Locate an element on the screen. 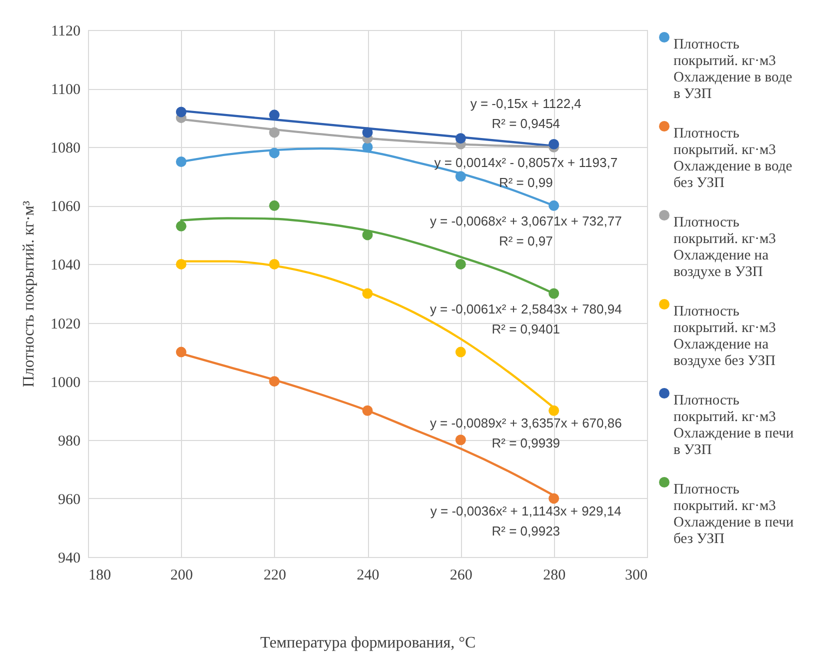  y-tick-label: 1040 is located at coordinates (65, 266).